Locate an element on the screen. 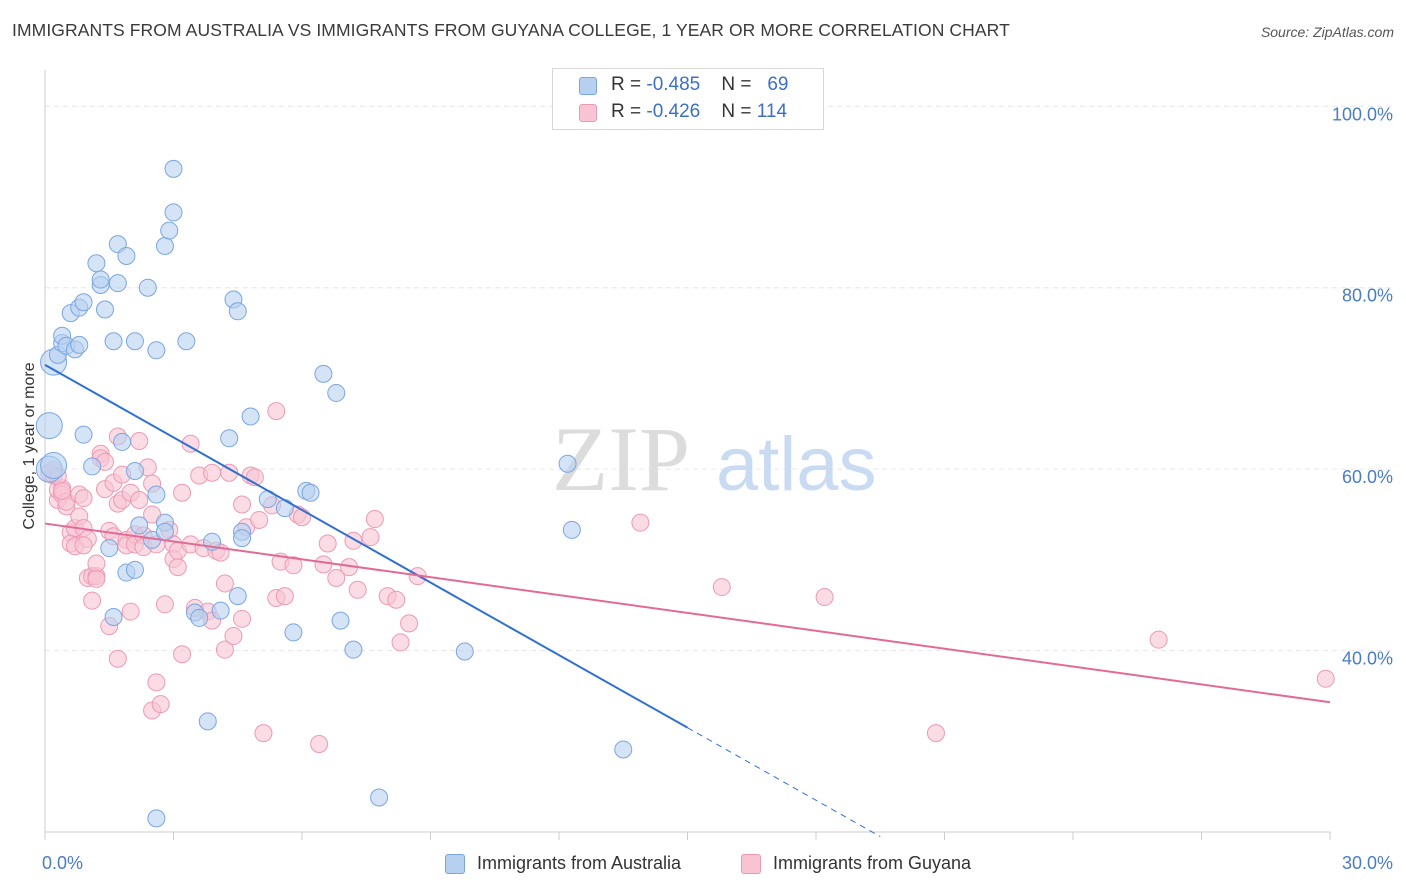 Image resolution: width=1406 pixels, height=892 pixels. stats-r-value: -0.426 is located at coordinates (673, 111).